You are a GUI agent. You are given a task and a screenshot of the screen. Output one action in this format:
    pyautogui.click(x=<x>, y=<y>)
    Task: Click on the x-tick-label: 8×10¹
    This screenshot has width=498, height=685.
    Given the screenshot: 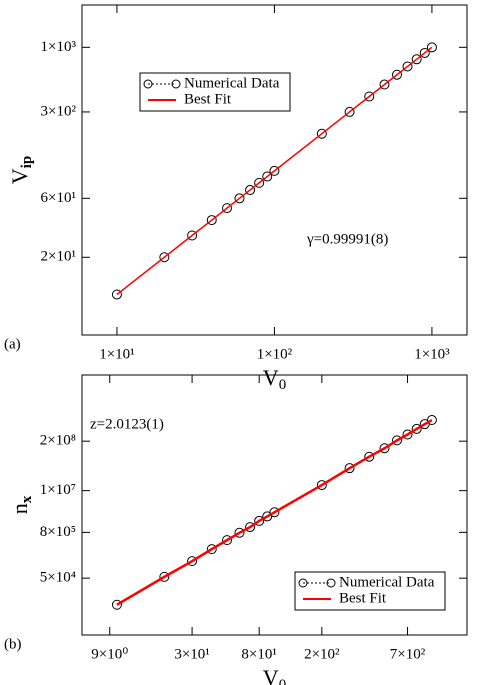 What is the action you would take?
    pyautogui.click(x=258, y=654)
    